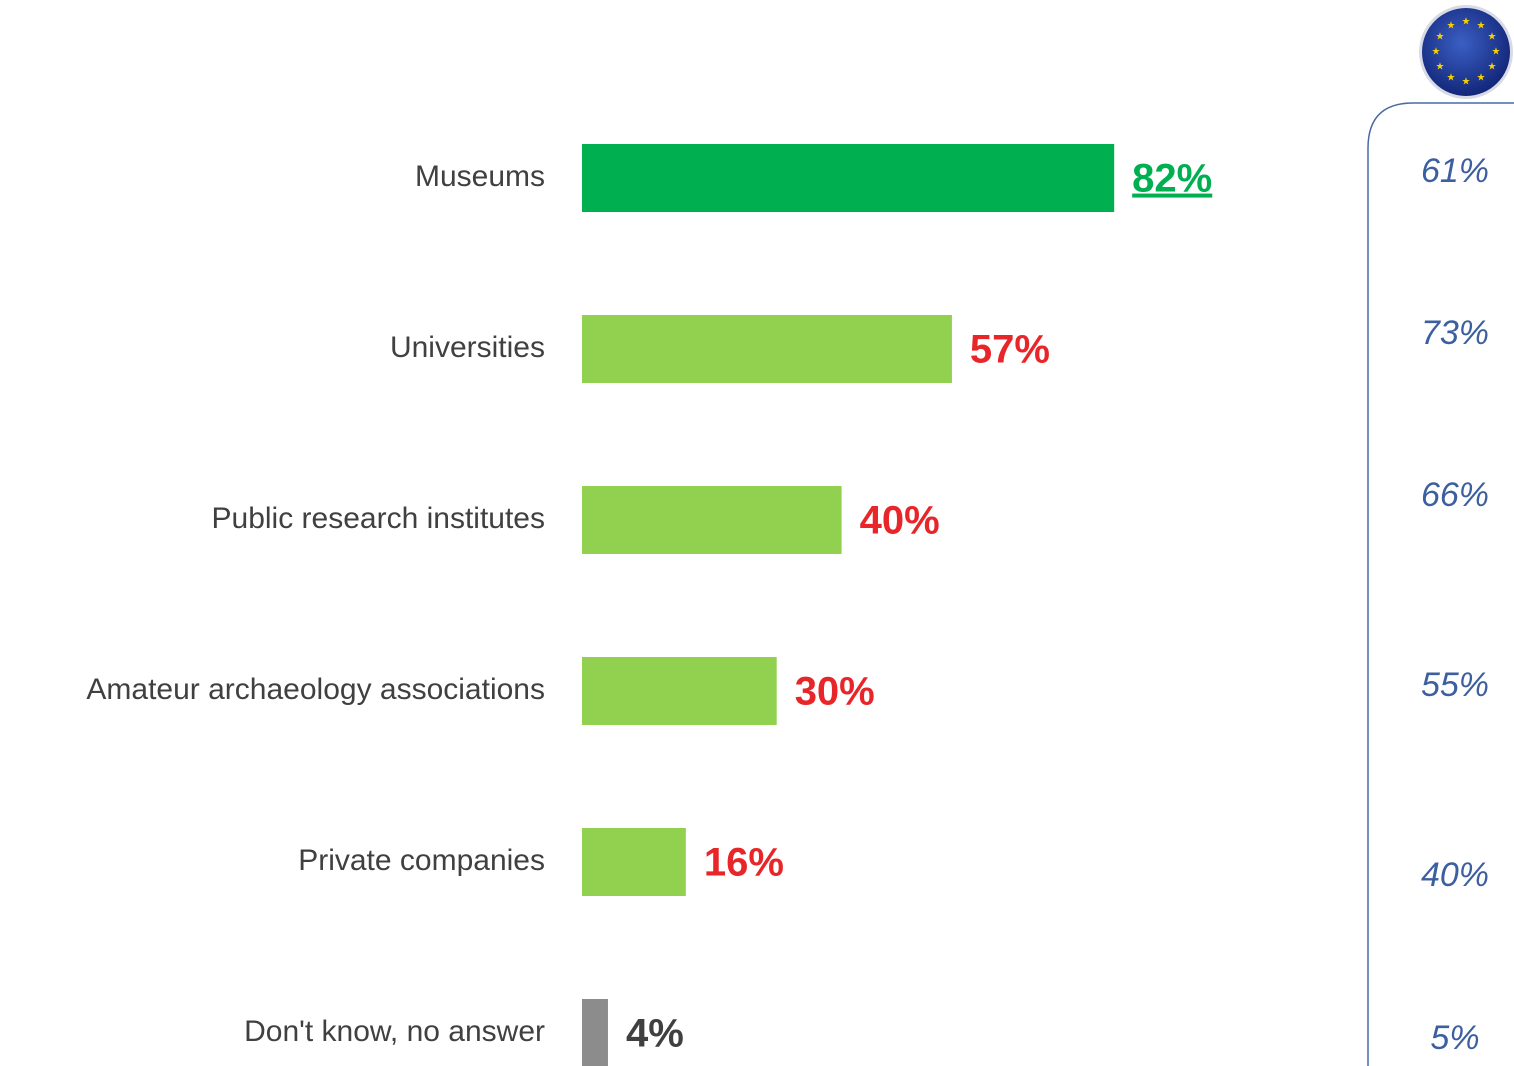  I want to click on comparison-label: 40%, so click(1455, 875).